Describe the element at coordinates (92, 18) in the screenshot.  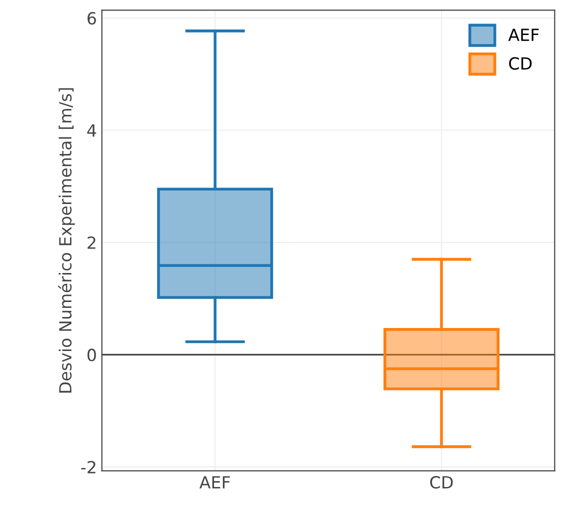
I see `y-tick-label: 6` at that location.